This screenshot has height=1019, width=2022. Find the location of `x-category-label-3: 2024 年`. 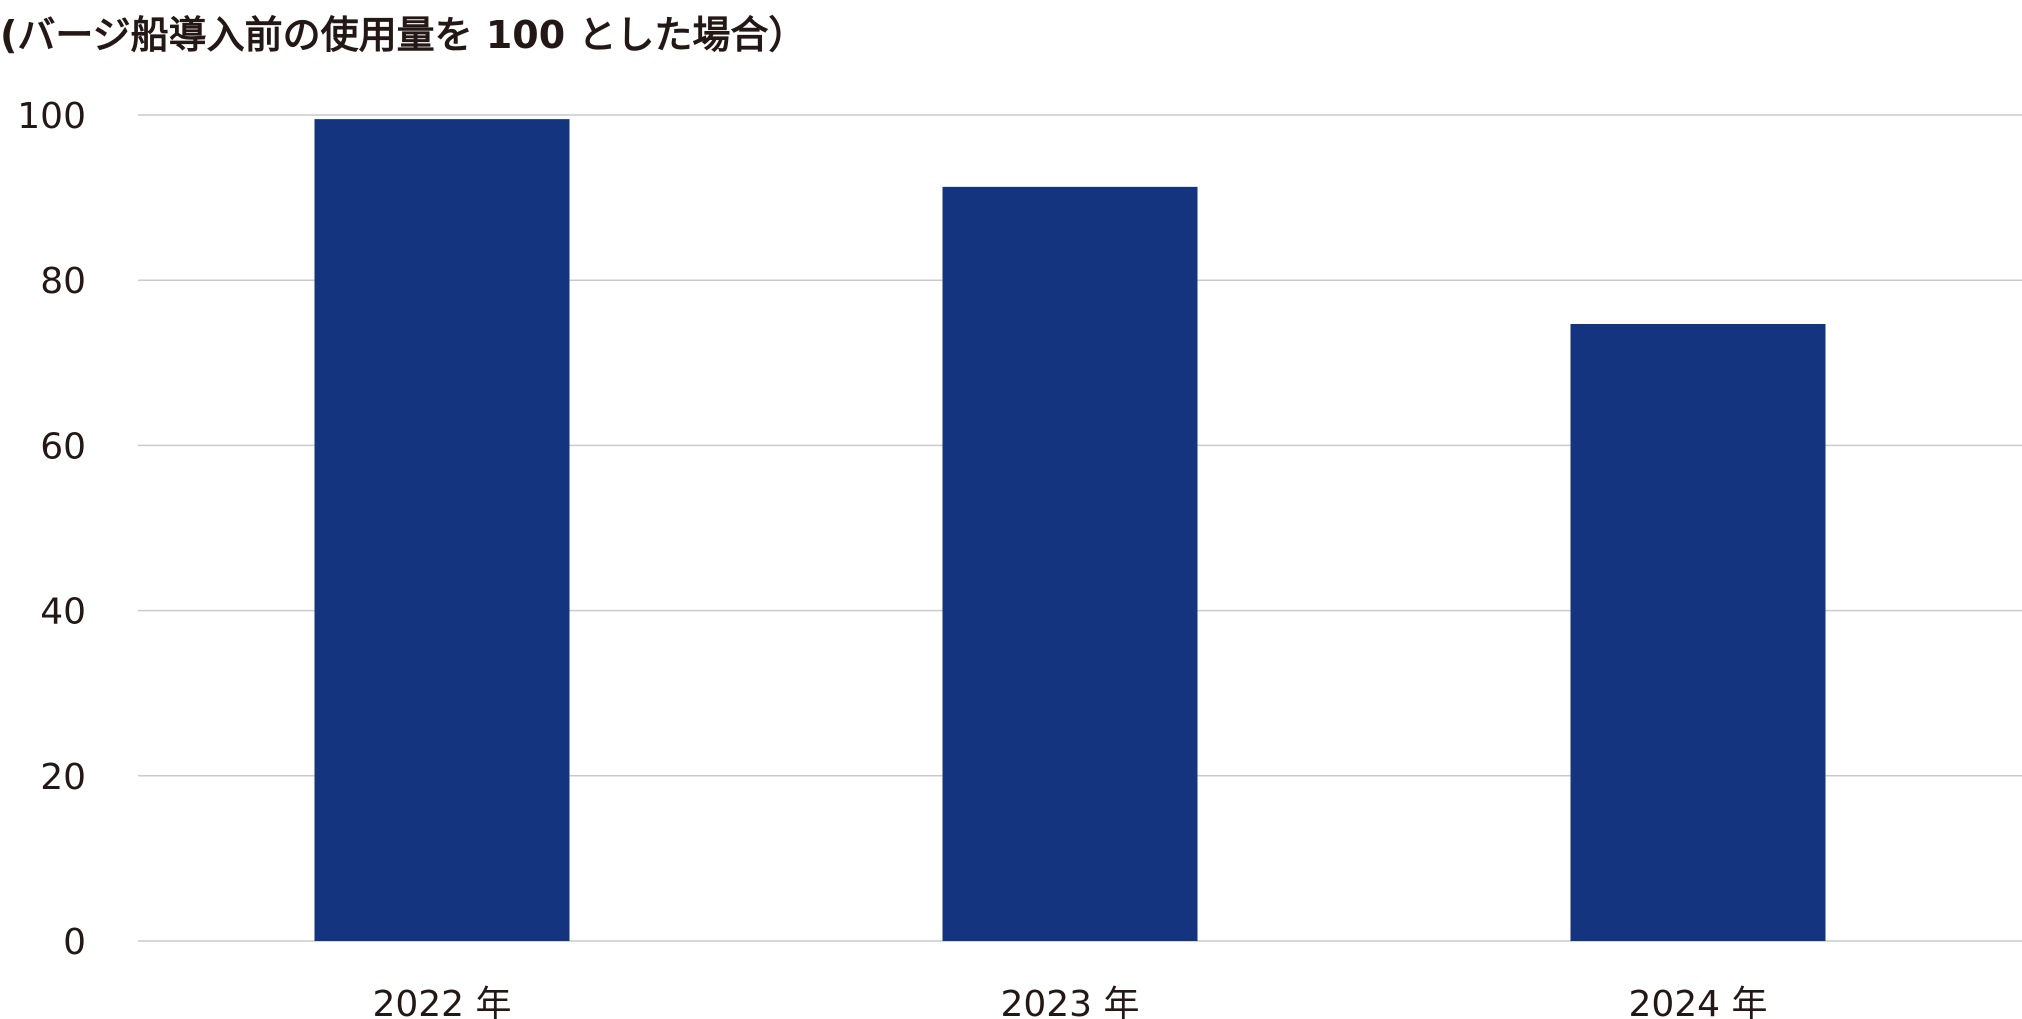

x-category-label-3: 2024 年 is located at coordinates (1697, 1001).